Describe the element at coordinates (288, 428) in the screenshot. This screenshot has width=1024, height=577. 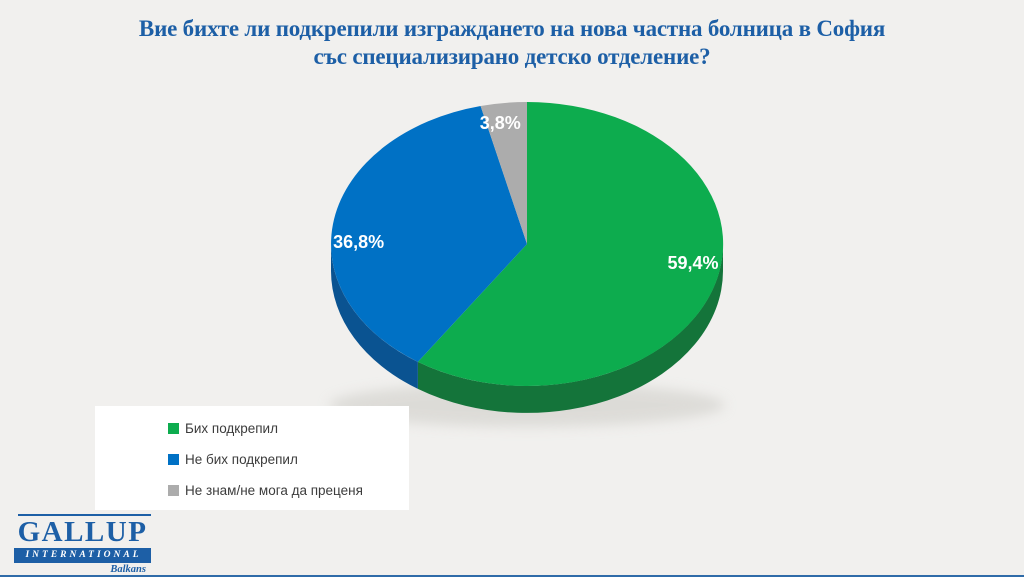
I see `legend-item-support: Бих подкрепил` at that location.